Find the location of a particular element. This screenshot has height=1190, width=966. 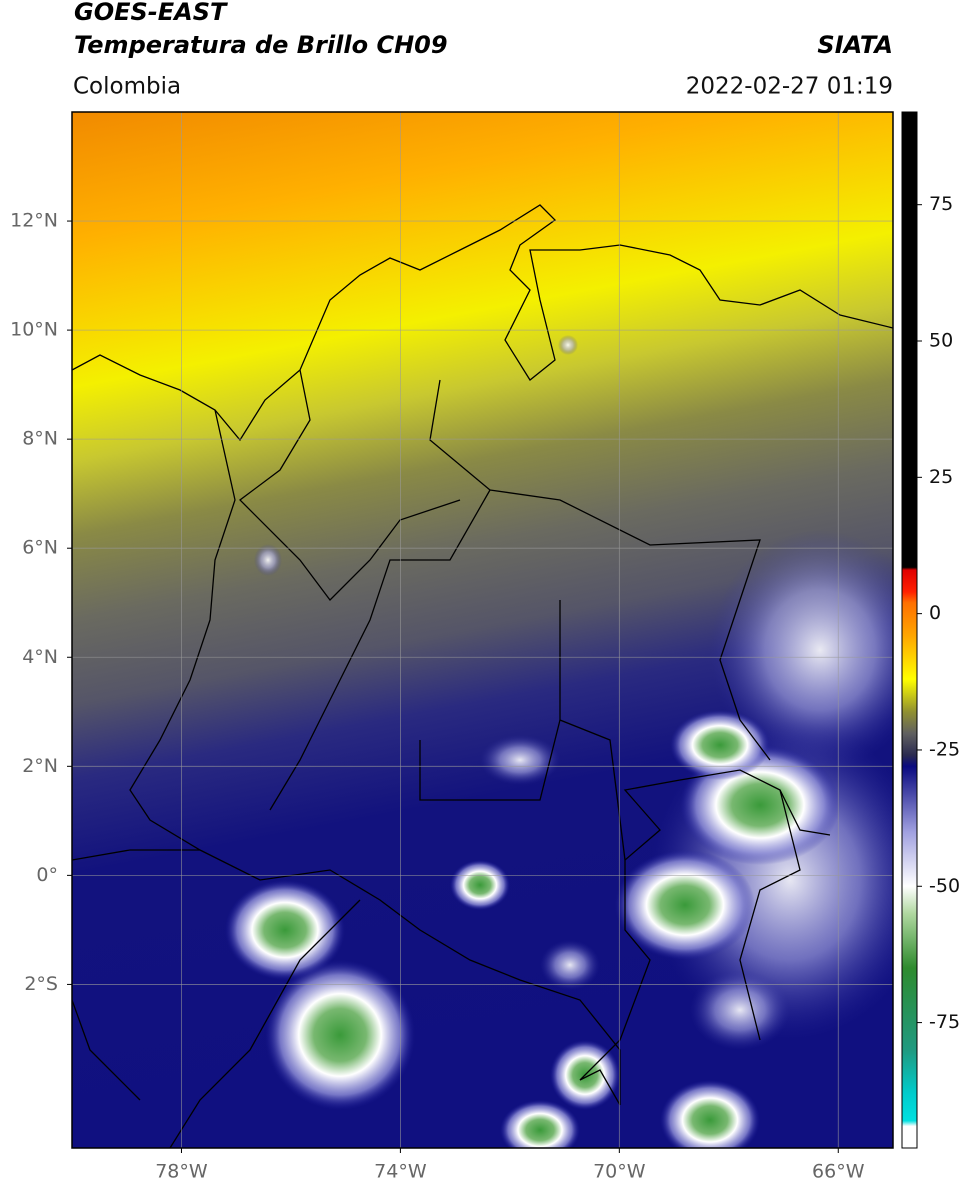

lon-tick-label: 66°W is located at coordinates (838, 1172).